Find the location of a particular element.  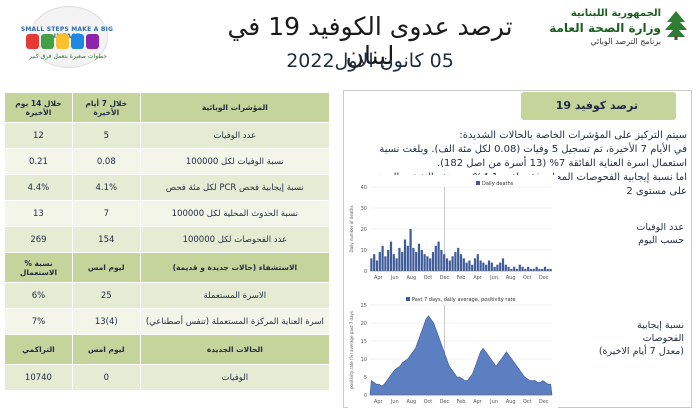

header-new-cases: الحالات الجديدة is located at coordinates (235, 349).